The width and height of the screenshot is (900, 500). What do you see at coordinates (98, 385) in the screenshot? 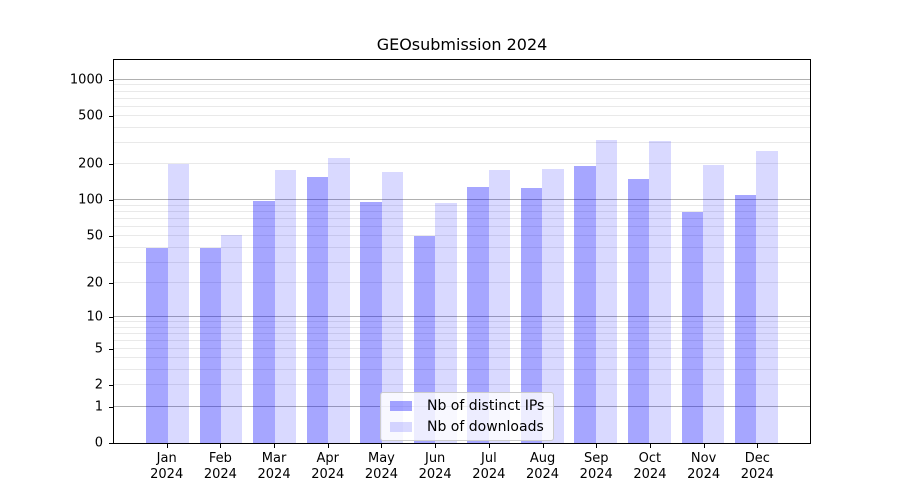
I see `y-tick-label-2: 2` at bounding box center [98, 385].